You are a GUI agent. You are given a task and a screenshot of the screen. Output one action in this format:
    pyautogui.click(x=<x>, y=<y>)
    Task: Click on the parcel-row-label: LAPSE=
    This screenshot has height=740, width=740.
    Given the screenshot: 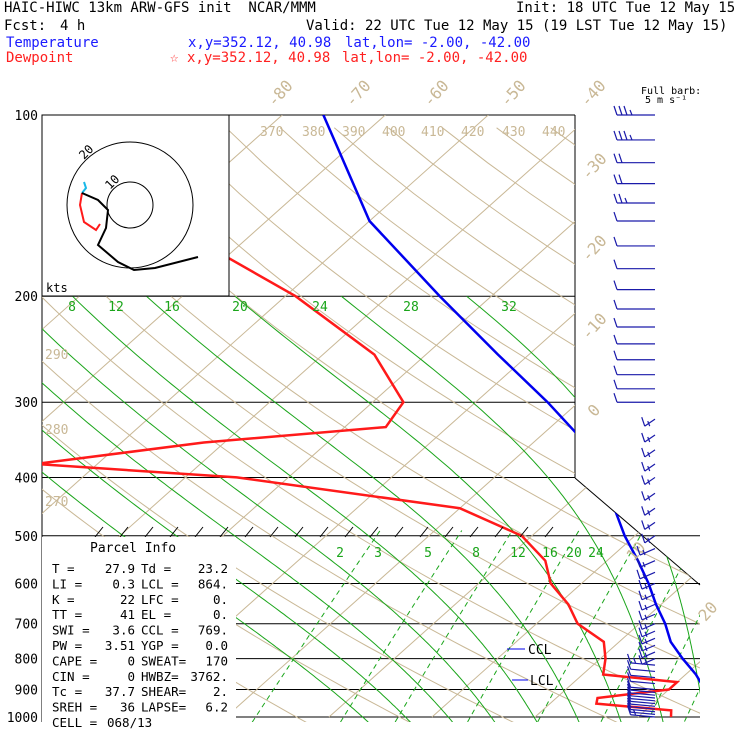 What is the action you would take?
    pyautogui.click(x=163, y=707)
    